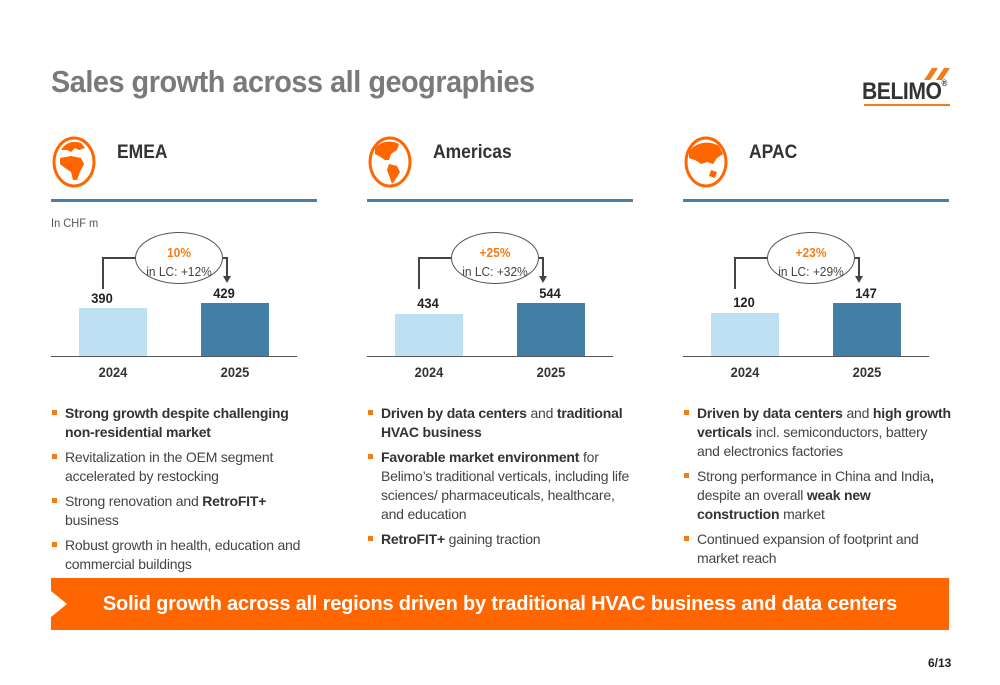 The image size is (1000, 685). I want to click on list-item: Strong renovation and RetroFIT+ business, so click(186, 511).